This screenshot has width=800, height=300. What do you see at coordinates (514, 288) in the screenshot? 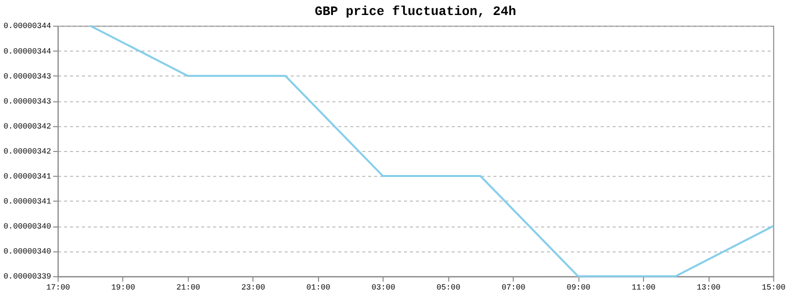
I see `x-tick-label: 07:00` at bounding box center [514, 288].